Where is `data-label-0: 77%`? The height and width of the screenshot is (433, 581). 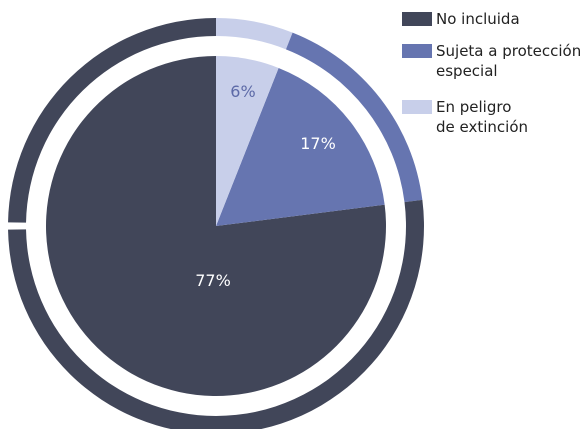 data-label-0: 77% is located at coordinates (213, 280).